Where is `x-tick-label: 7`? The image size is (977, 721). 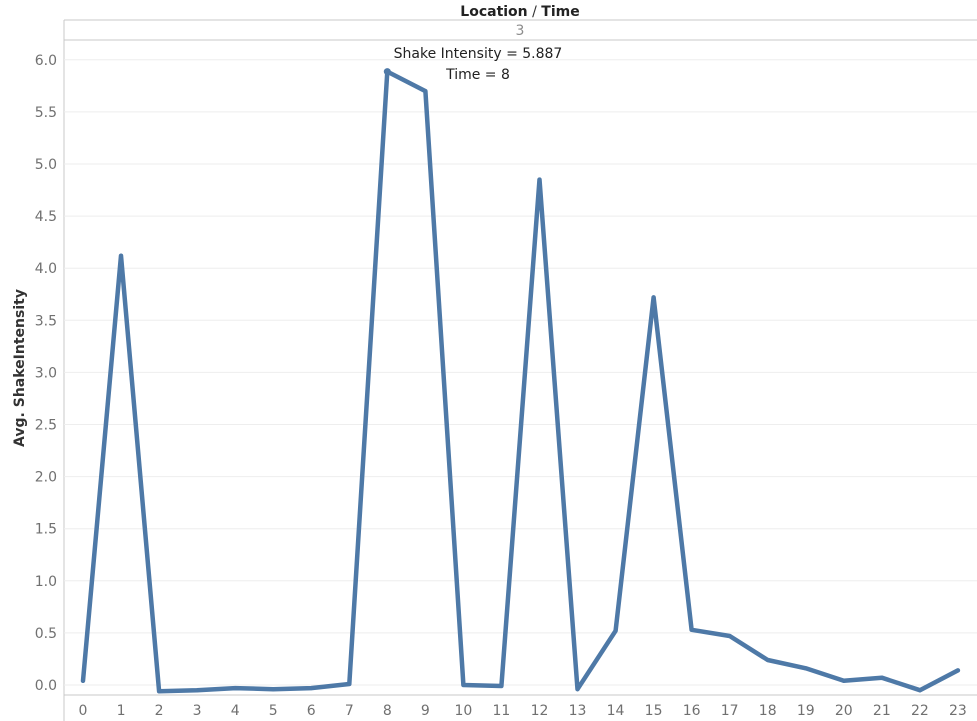
x-tick-label: 7 is located at coordinates (349, 711).